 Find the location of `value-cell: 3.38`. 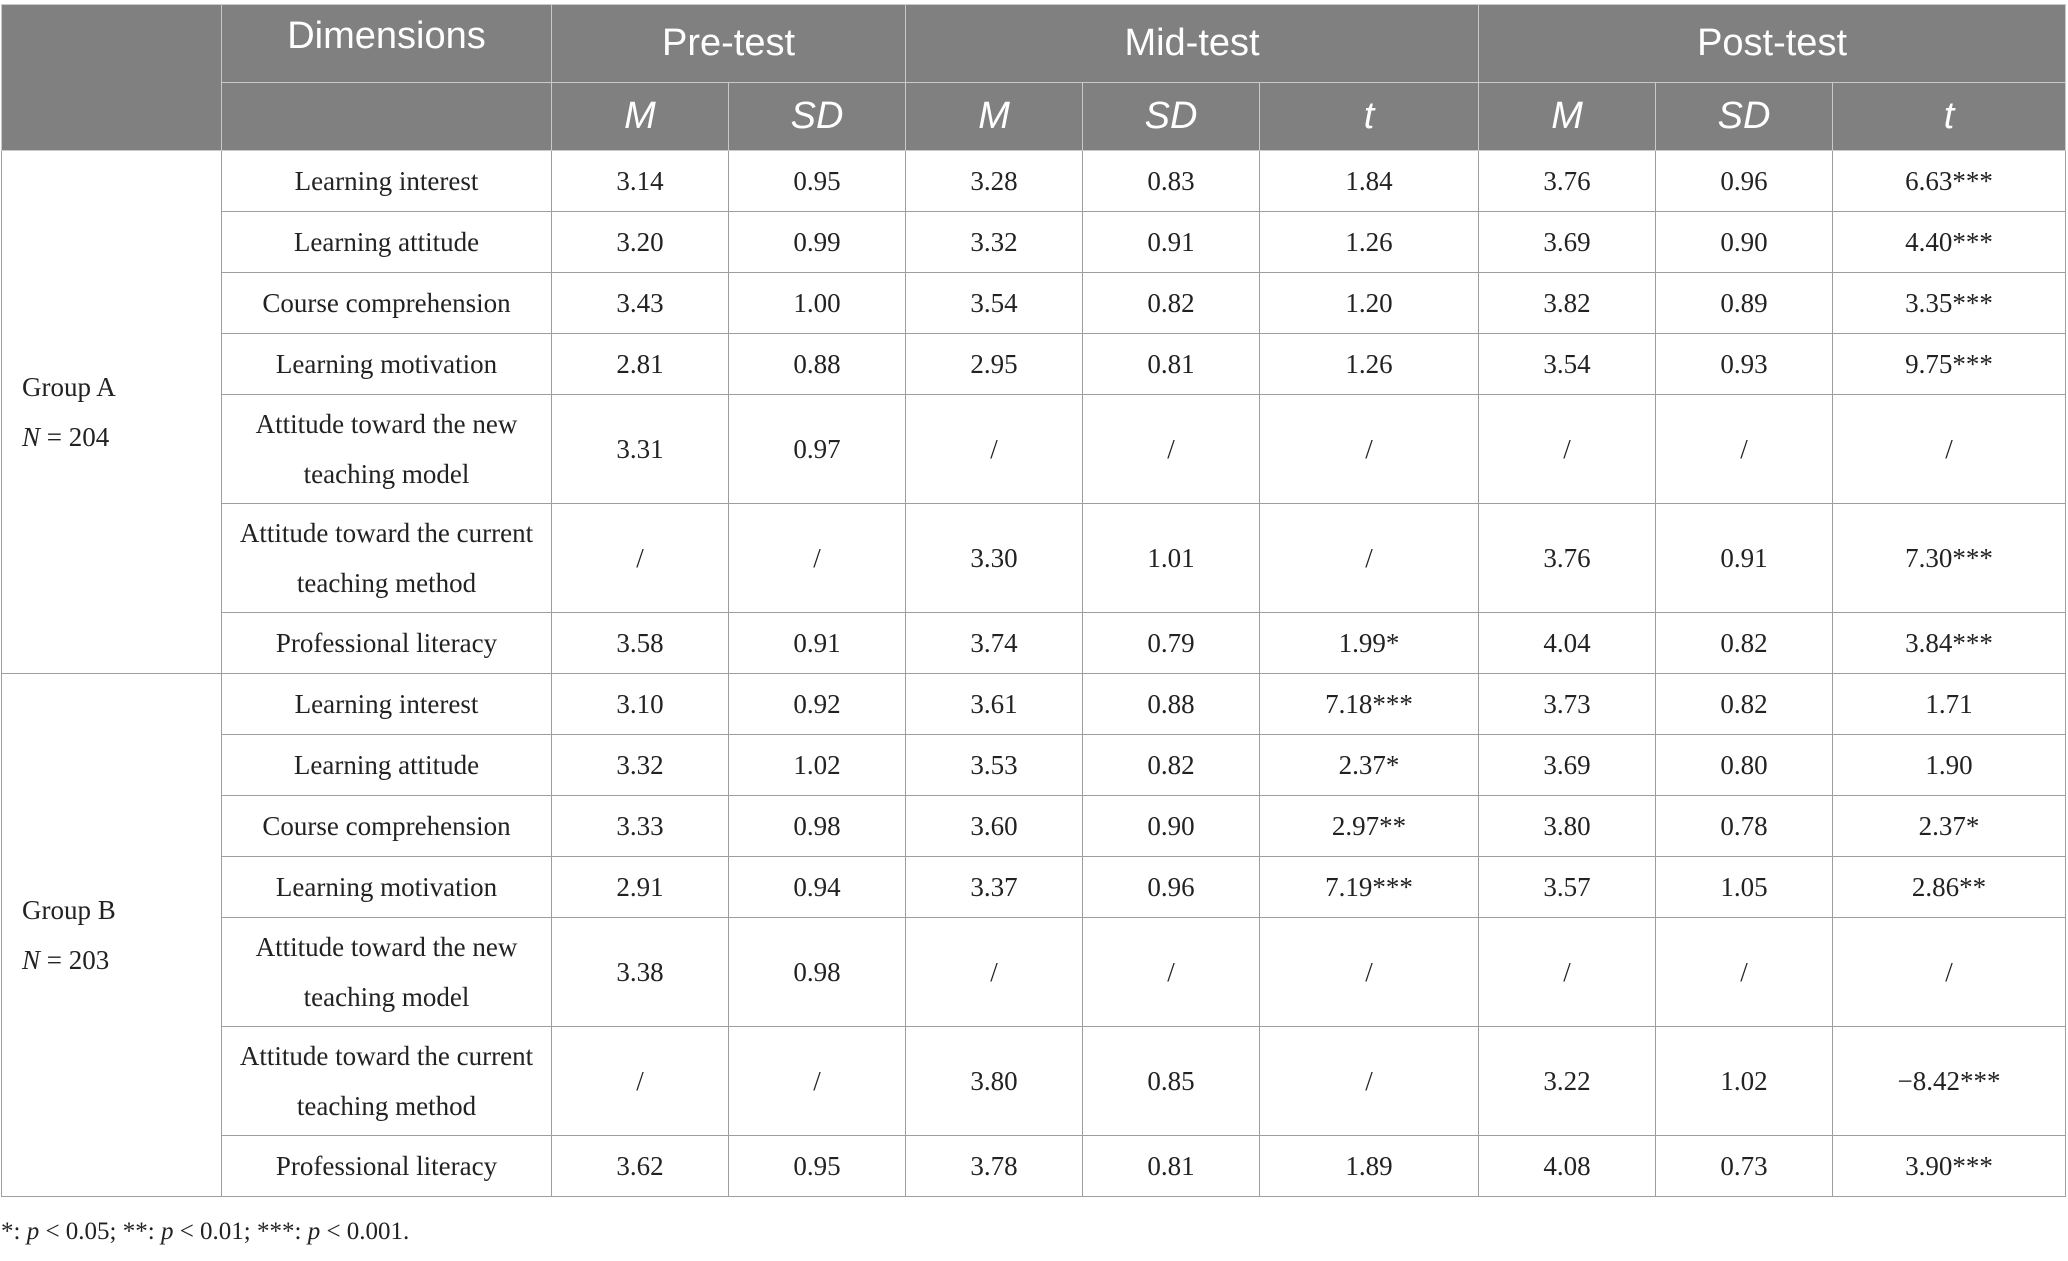

value-cell: 3.38 is located at coordinates (640, 972).